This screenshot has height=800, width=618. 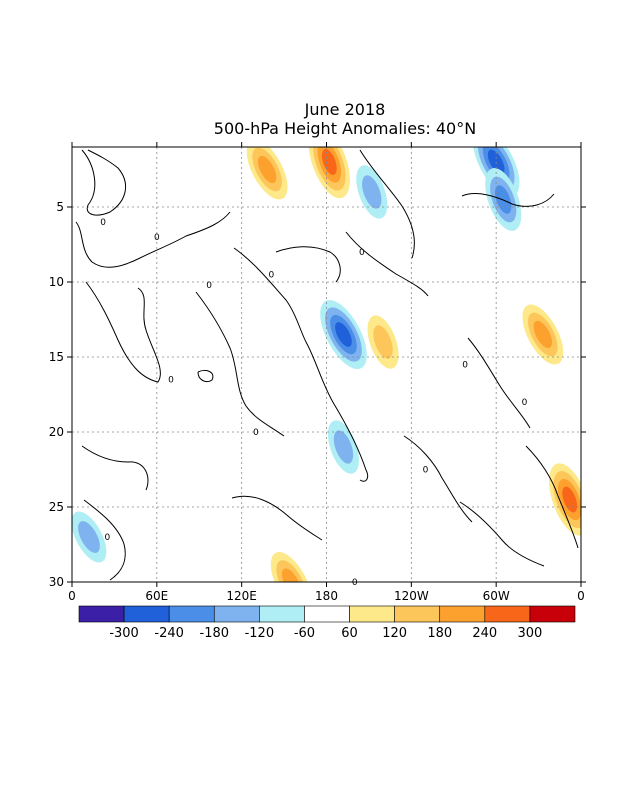 I want to click on x-tick-label: 60W, so click(x=496, y=596).